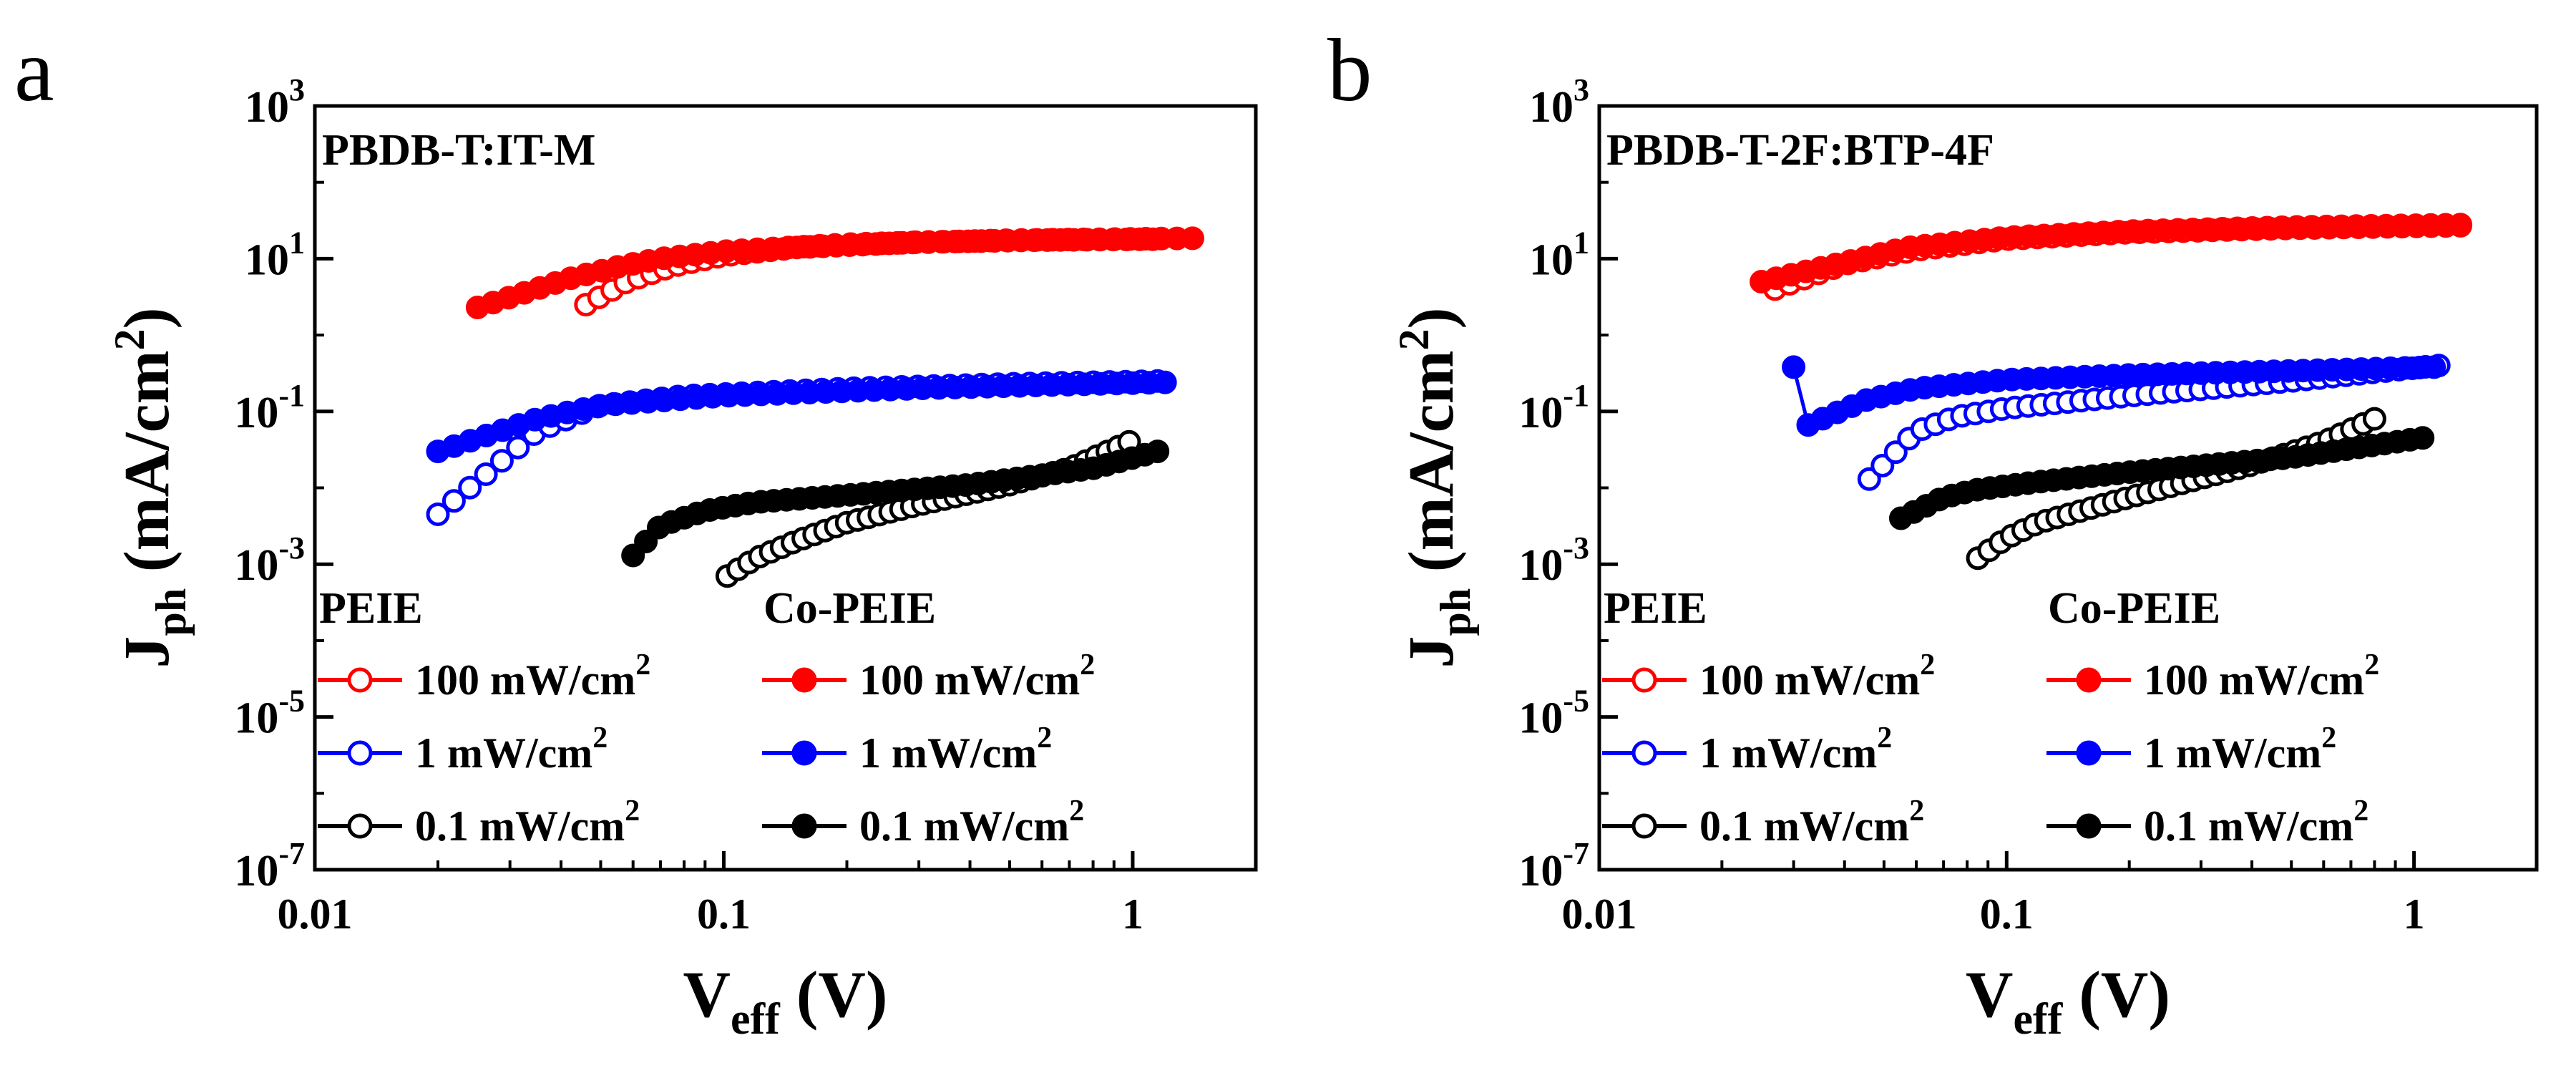 Image resolution: width=2576 pixels, height=1073 pixels. I want to click on panel-label-a: a, so click(34, 70).